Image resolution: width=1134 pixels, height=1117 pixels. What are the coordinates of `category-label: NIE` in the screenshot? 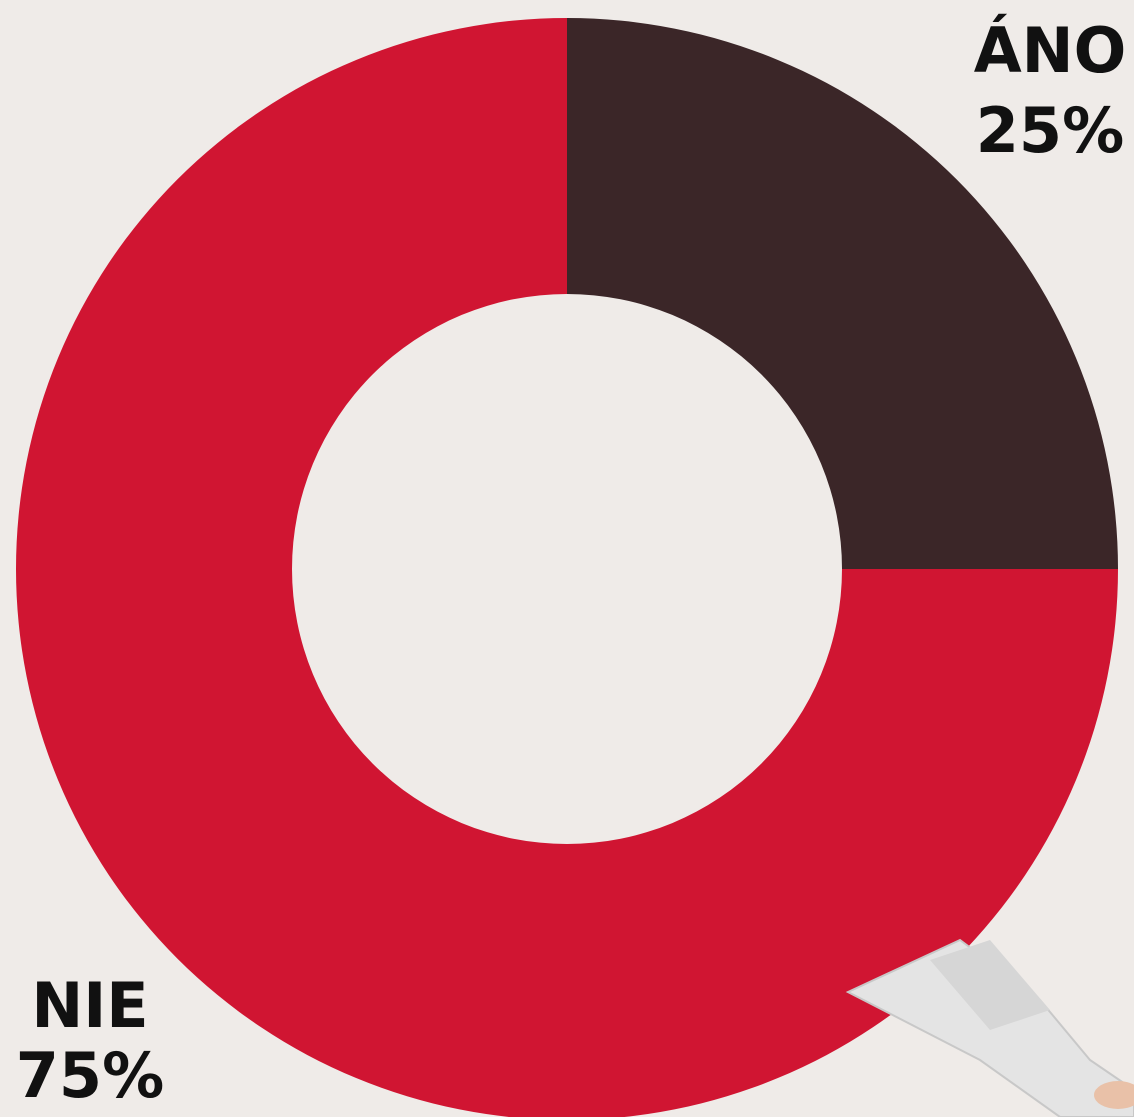 It's located at (89, 1005).